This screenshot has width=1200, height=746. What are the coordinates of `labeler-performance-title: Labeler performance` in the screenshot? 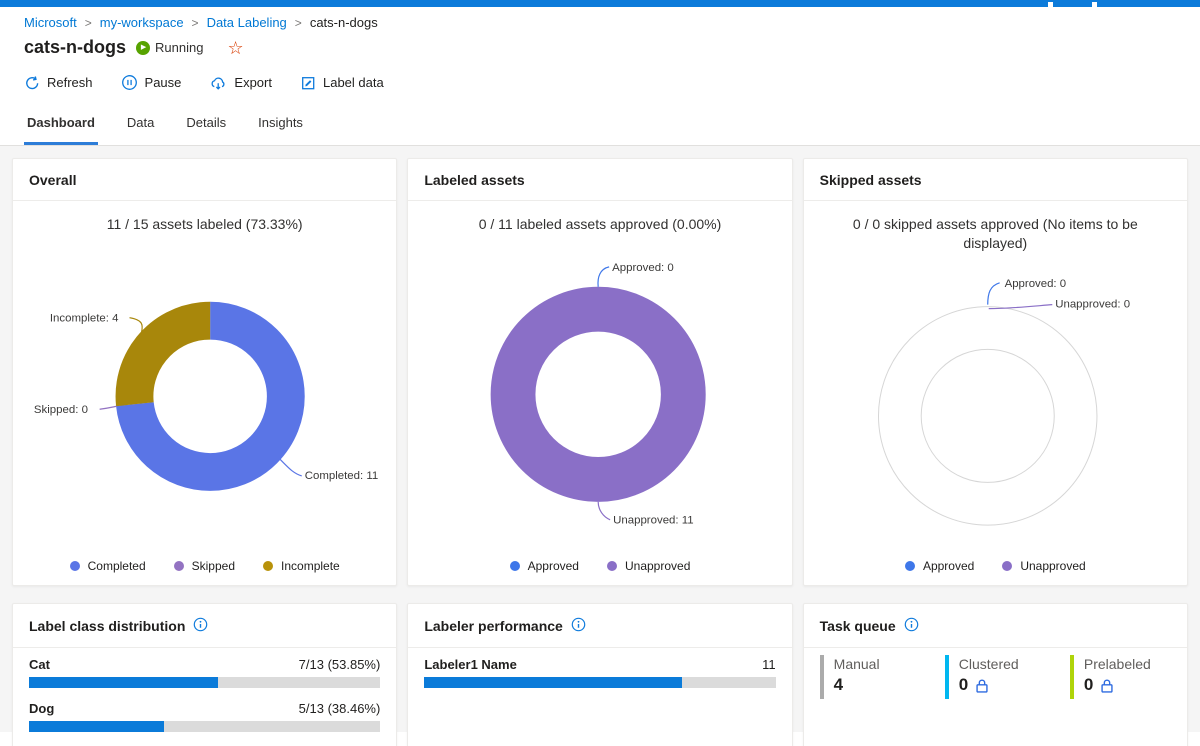 It's located at (493, 626).